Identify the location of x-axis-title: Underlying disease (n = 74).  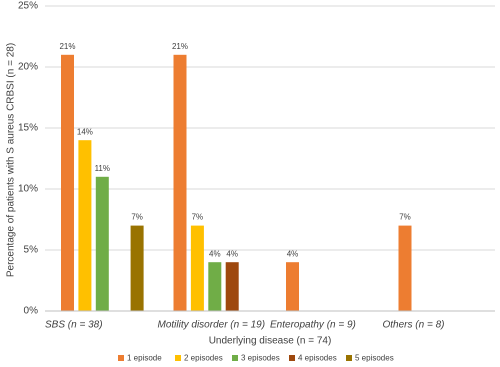
(270, 341).